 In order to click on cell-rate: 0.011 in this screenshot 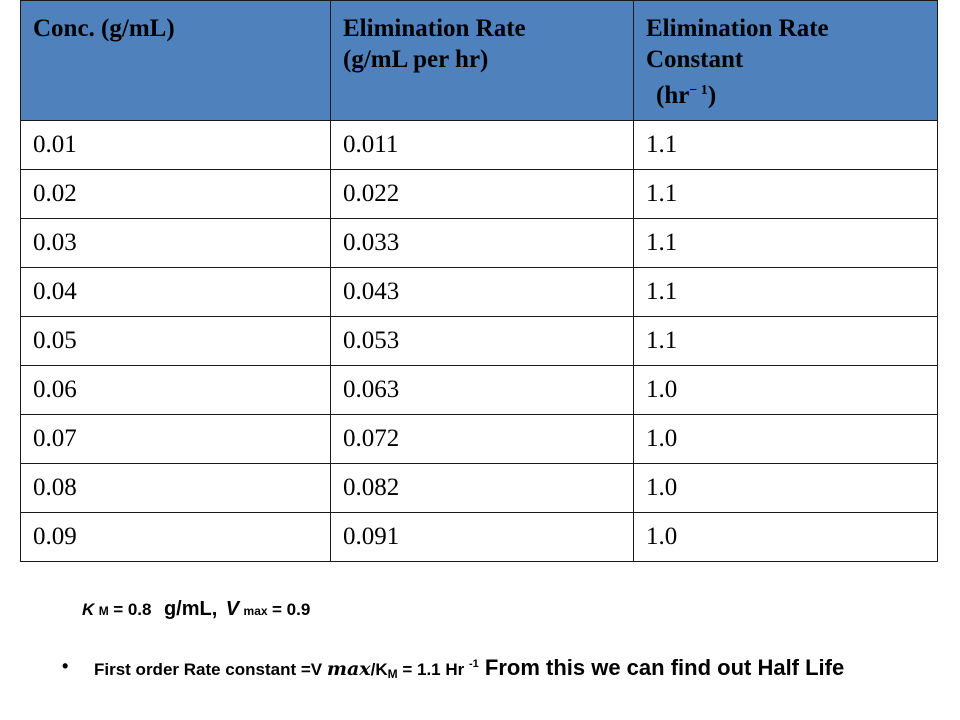, I will do `click(482, 145)`.